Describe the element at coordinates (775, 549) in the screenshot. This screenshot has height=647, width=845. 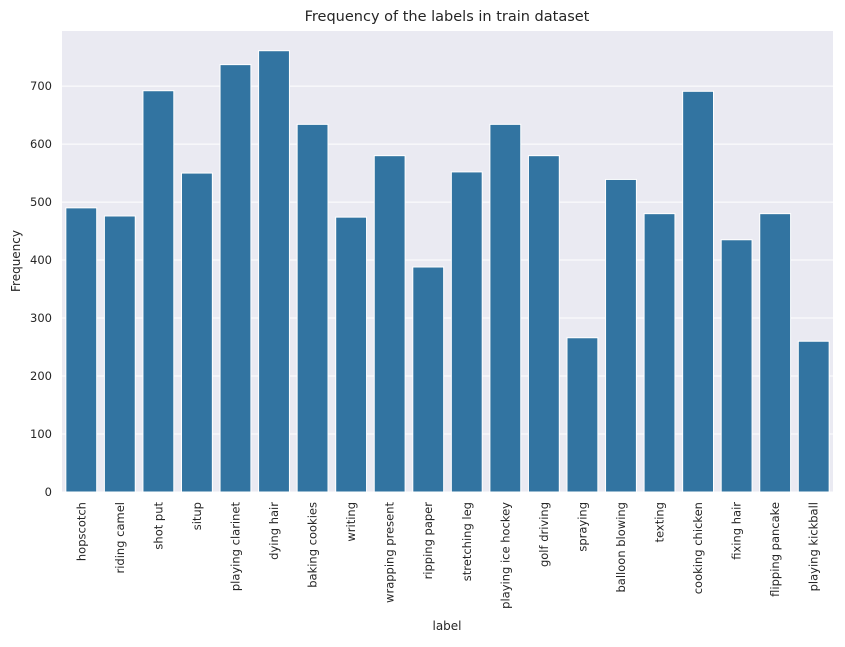
I see `x-tick-label: flipping pancake` at that location.